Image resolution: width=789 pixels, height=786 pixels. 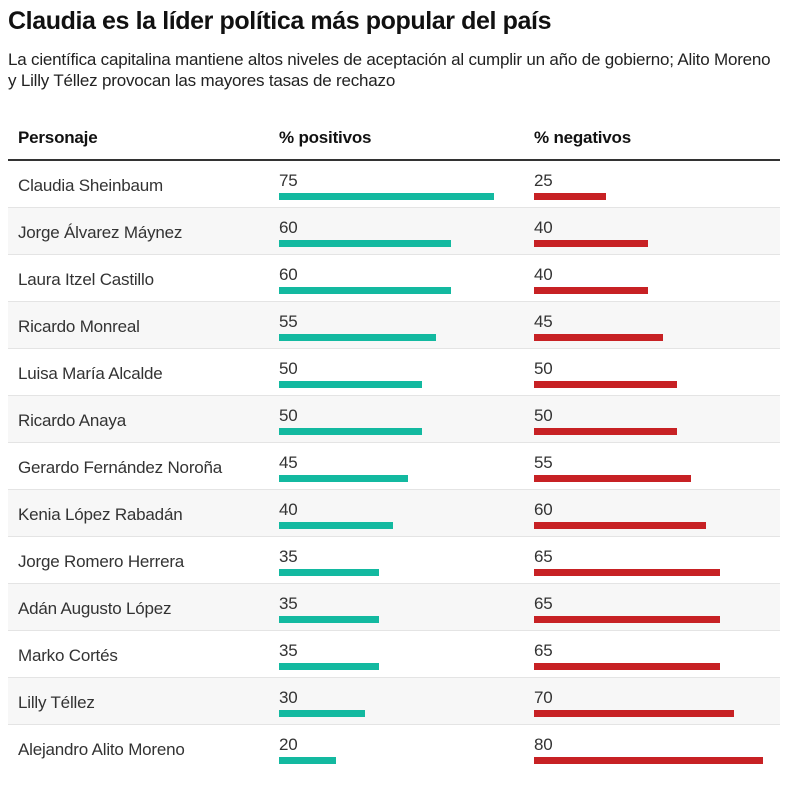 I want to click on personaje-name: Lilly Téllez, so click(x=56, y=702).